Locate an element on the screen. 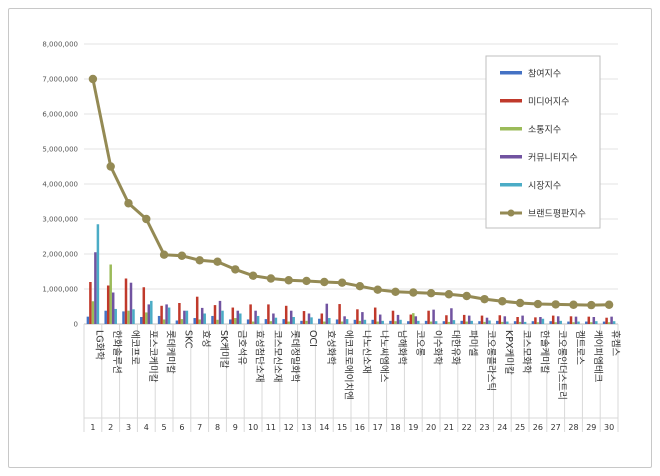 This screenshot has width=660, height=476. category-label: 코오롱인더스트리 is located at coordinates (561, 365).